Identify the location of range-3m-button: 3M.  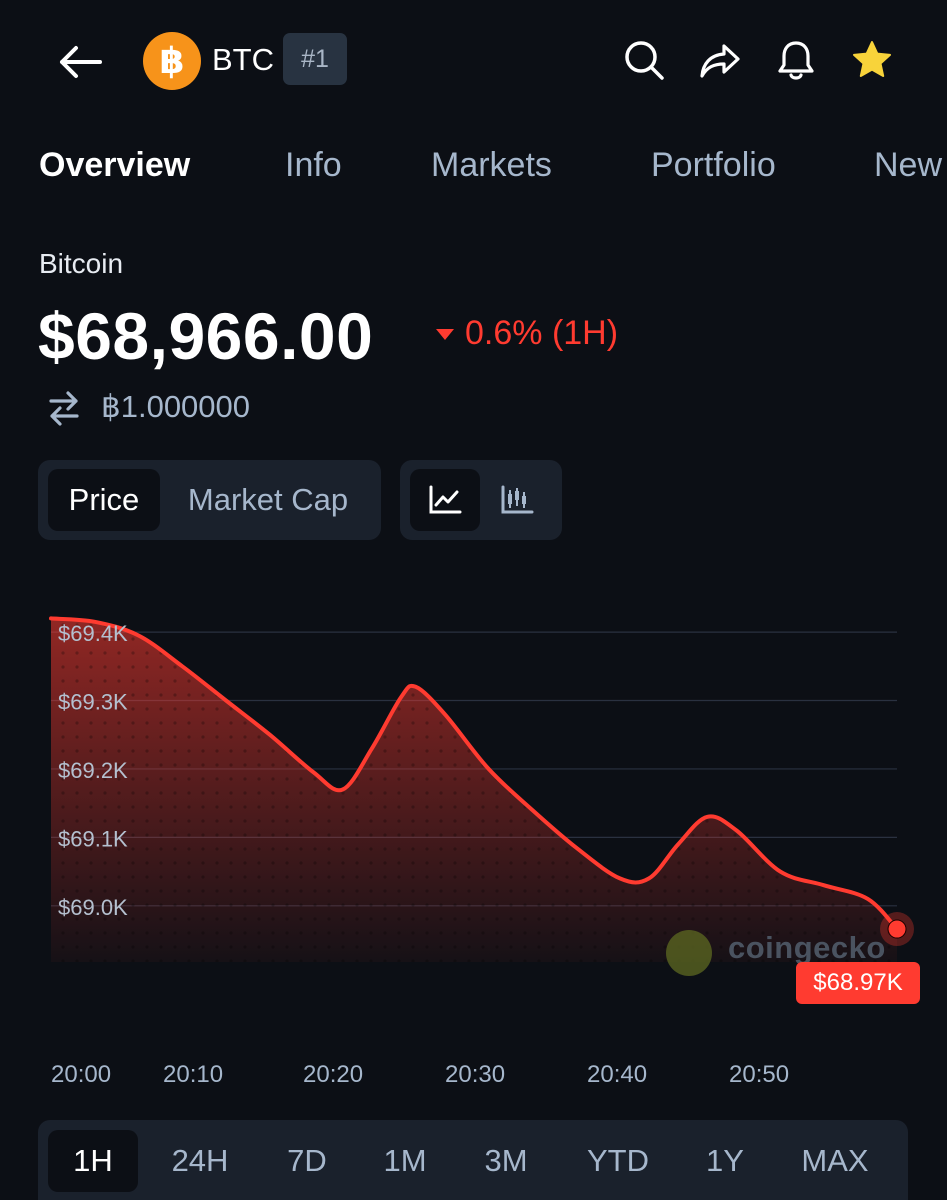
(506, 1160).